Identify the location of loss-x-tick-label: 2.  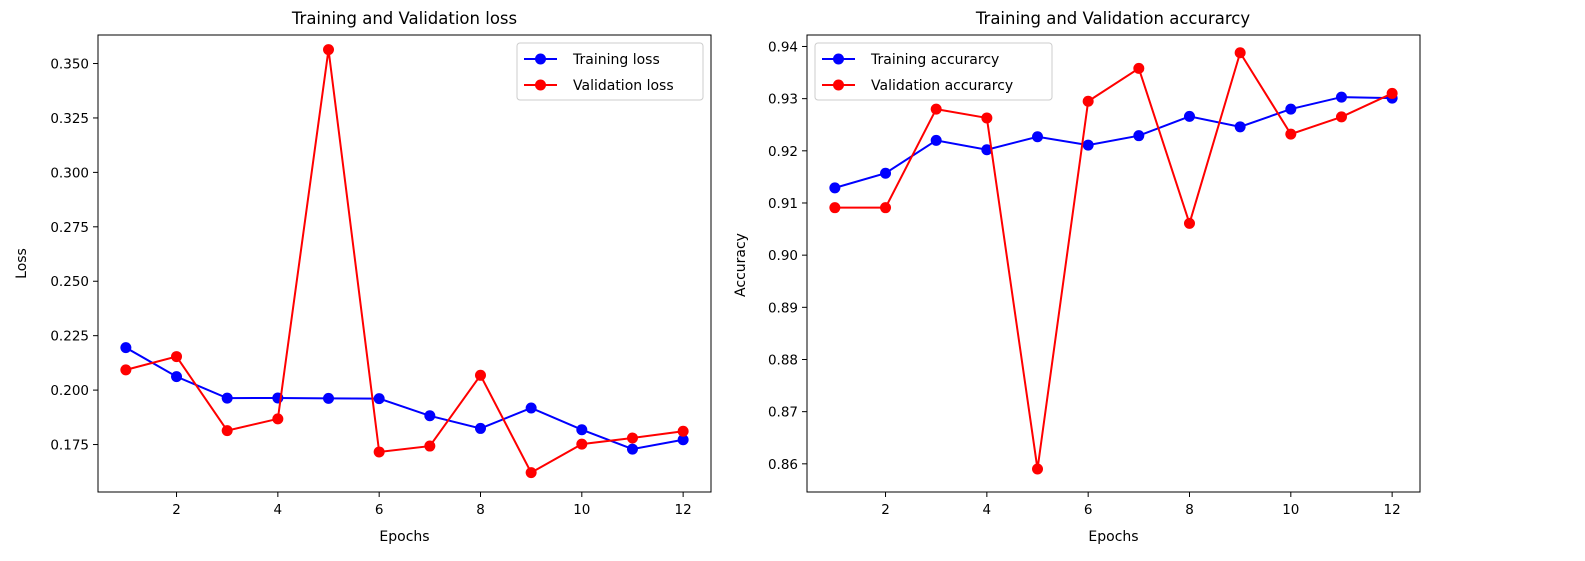
(176, 510).